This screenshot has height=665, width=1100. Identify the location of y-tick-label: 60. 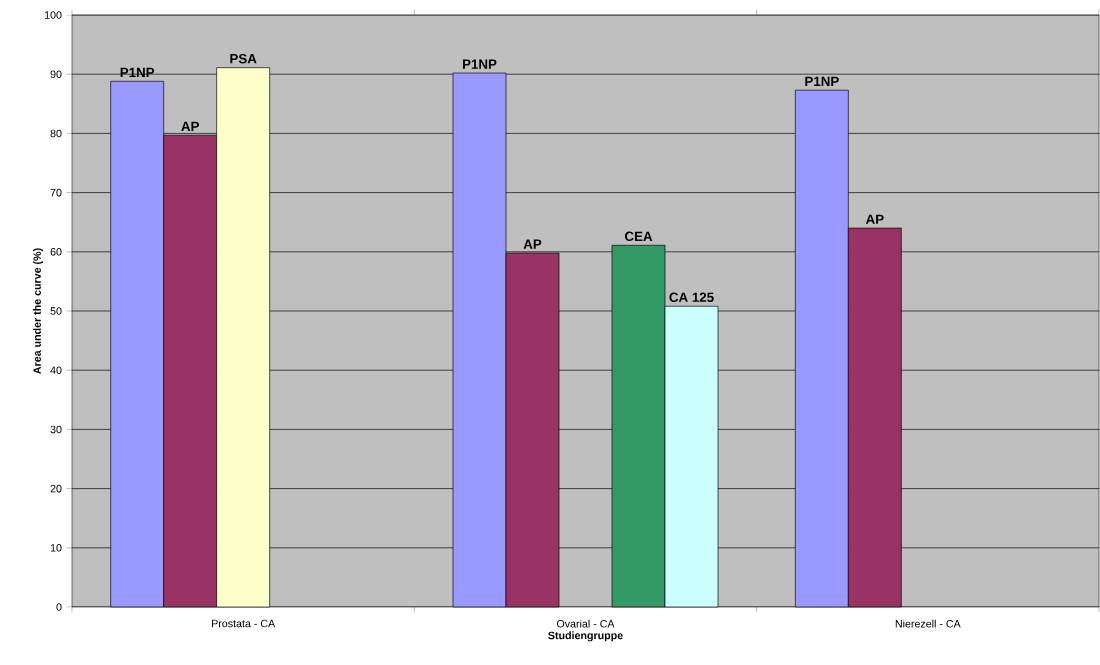
(56, 252).